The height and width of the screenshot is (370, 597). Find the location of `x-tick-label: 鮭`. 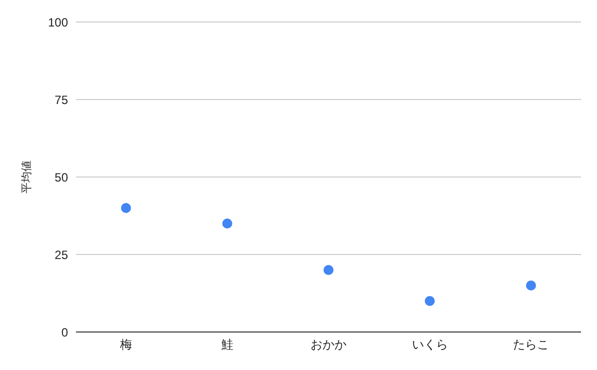

x-tick-label: 鮭 is located at coordinates (227, 345).